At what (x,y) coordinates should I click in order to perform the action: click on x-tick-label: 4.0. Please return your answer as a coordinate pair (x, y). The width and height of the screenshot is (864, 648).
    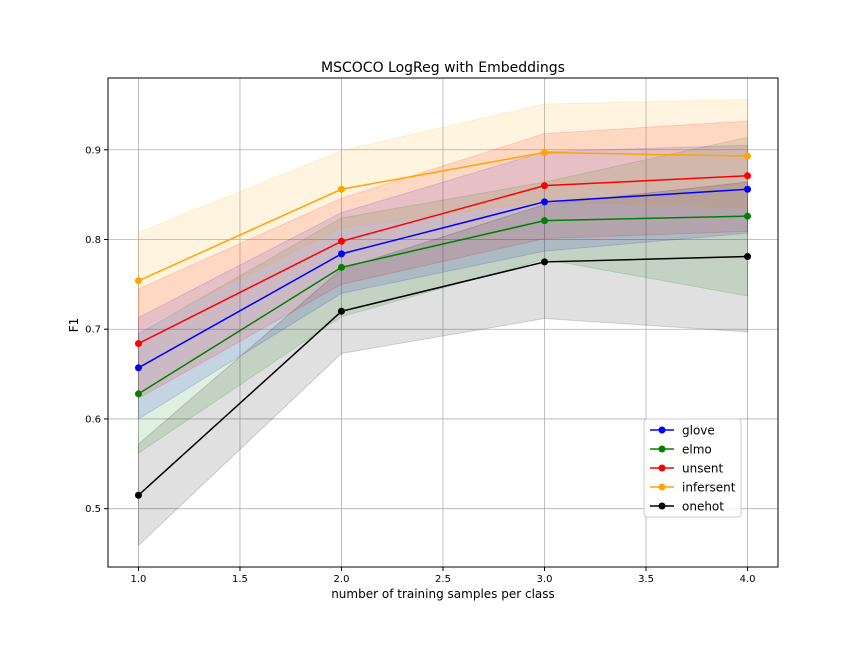
    Looking at the image, I should click on (748, 579).